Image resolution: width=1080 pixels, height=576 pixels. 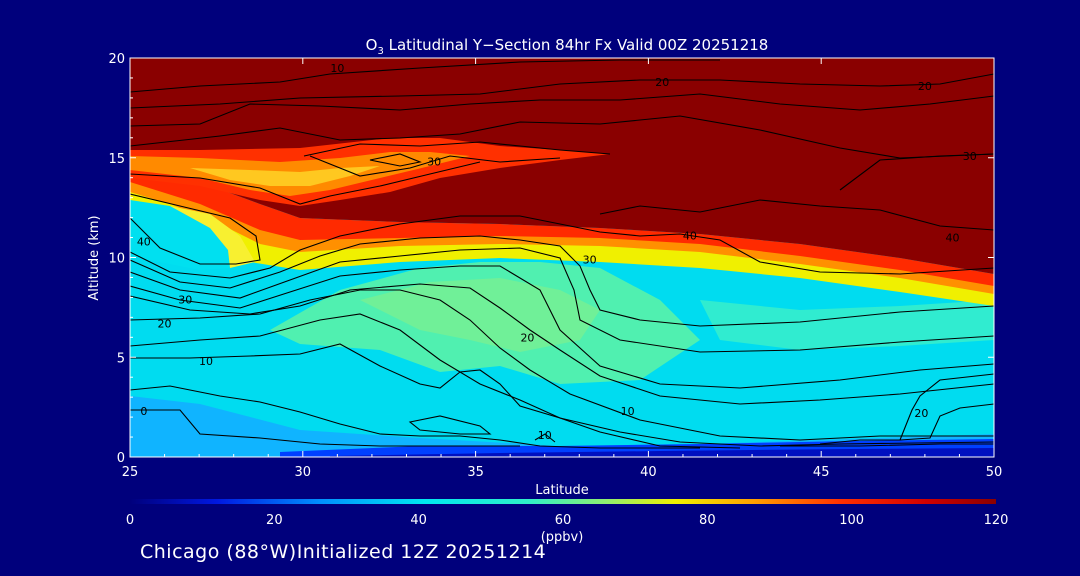 I want to click on x-axis-label: Latitude, so click(x=562, y=490).